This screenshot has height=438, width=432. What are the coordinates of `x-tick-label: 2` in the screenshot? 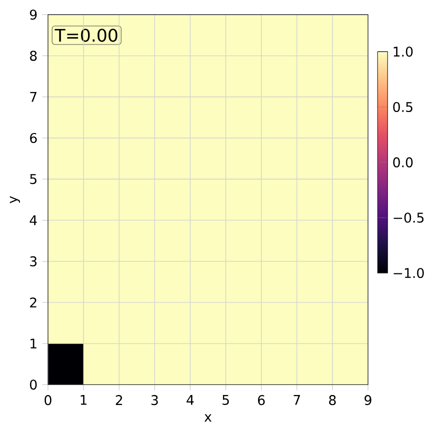 It's located at (119, 400).